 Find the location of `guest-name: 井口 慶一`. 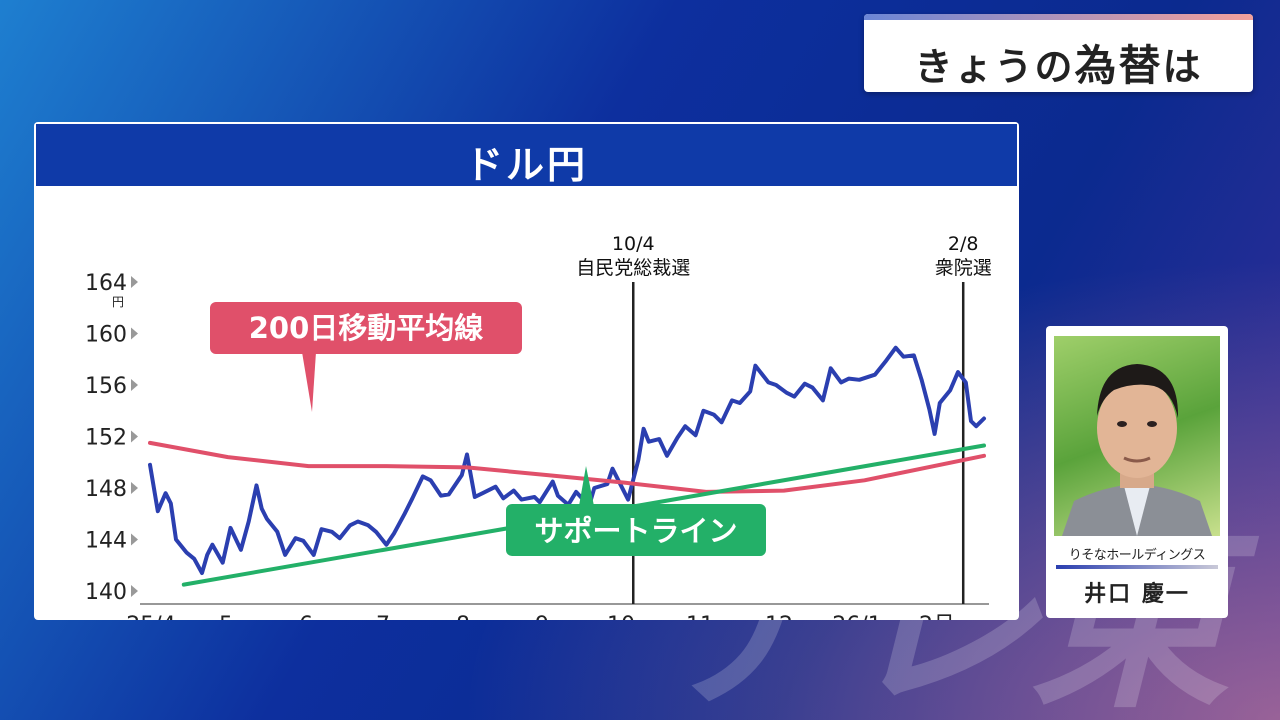

guest-name: 井口 慶一 is located at coordinates (1137, 594).